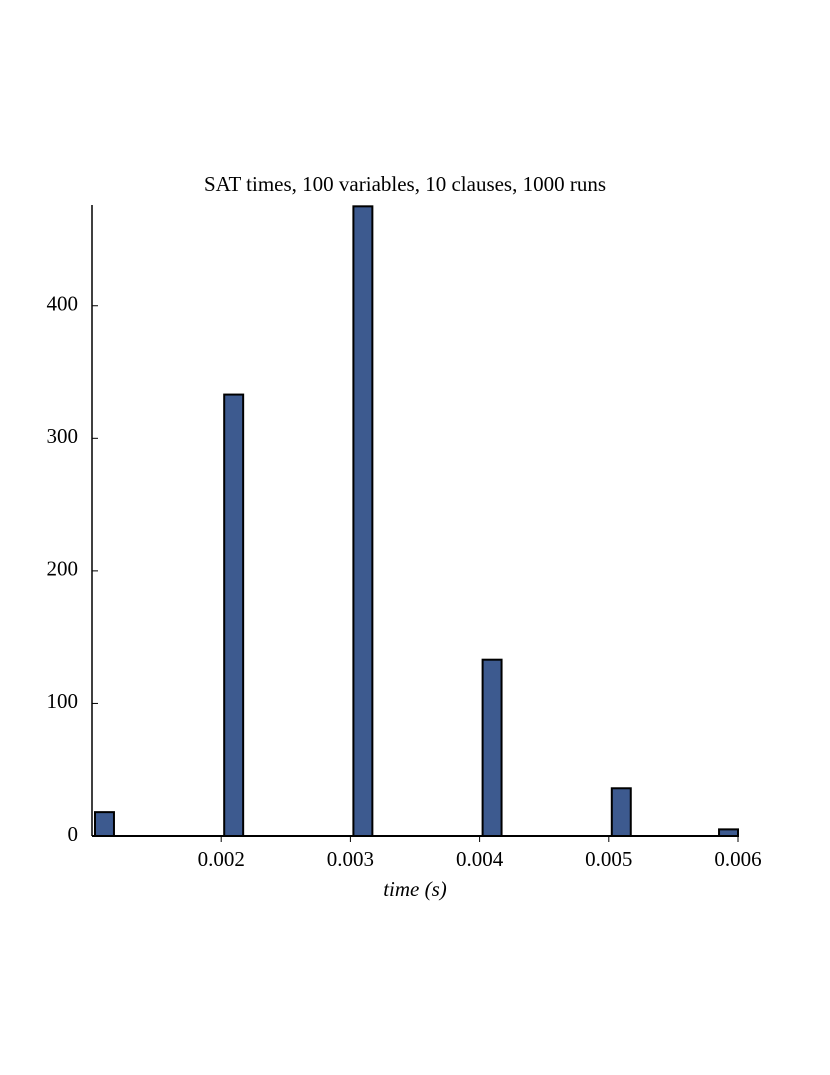  What do you see at coordinates (63, 304) in the screenshot?
I see `y-tick-label: 400` at bounding box center [63, 304].